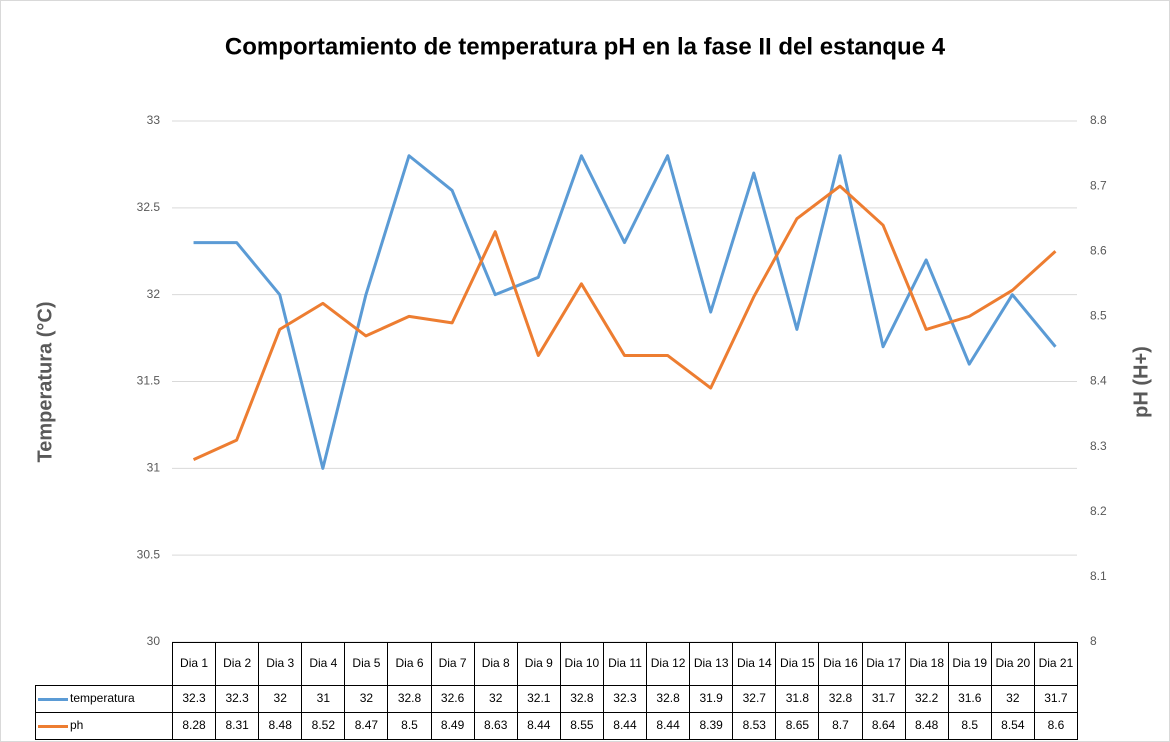 This screenshot has width=1170, height=742. Describe the element at coordinates (754, 664) in the screenshot. I see `table-header-cell: Dia 14` at that location.